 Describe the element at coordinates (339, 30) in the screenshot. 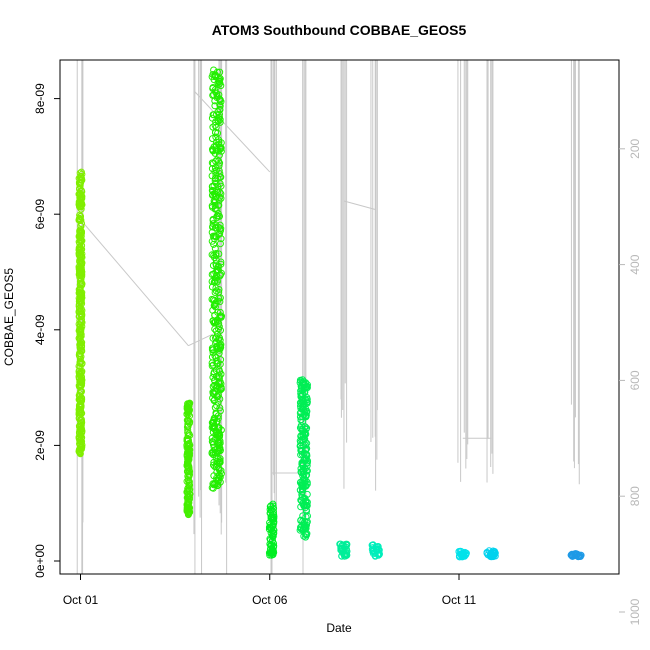

I see `chart-title: ATOM3 Southbound COBBAE_GEOS5` at that location.